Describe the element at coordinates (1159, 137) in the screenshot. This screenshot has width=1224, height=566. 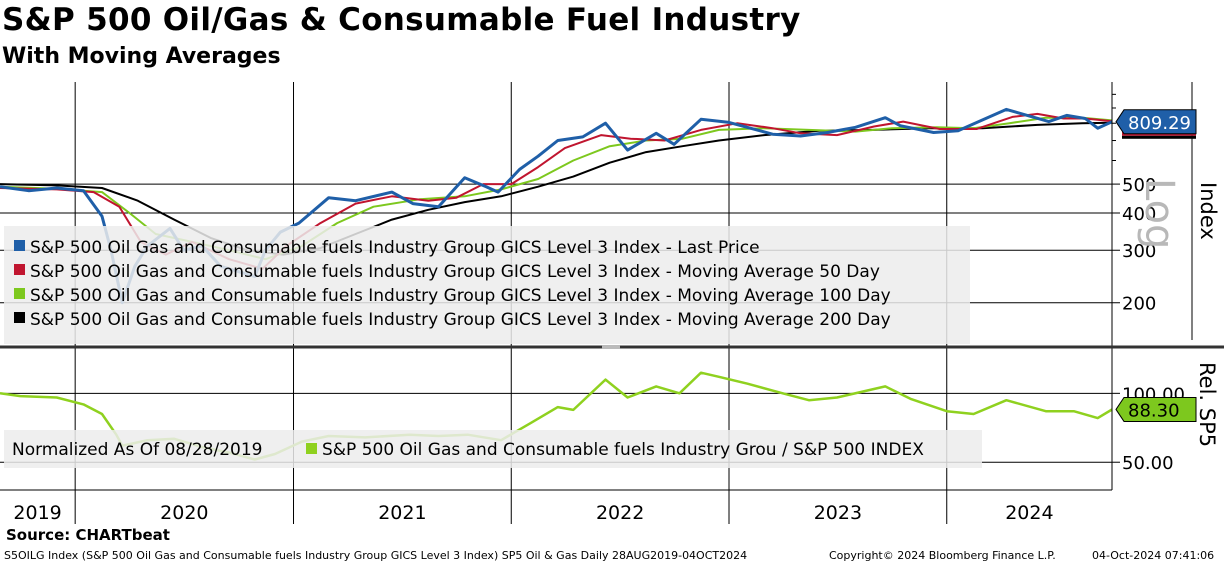
I see `badge-ma200-band` at that location.